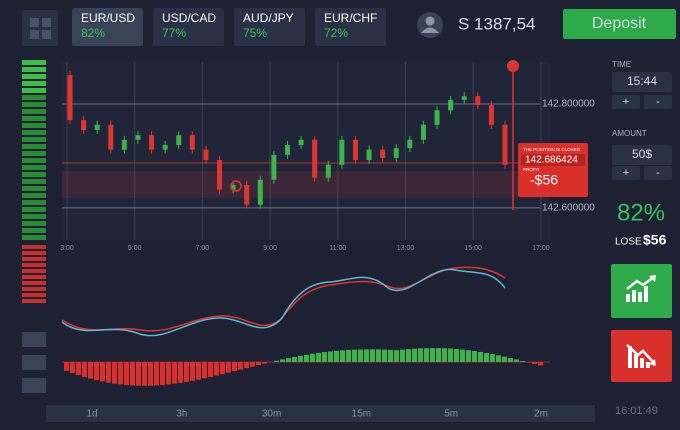  I want to click on time-minus-label: -, so click(658, 102).